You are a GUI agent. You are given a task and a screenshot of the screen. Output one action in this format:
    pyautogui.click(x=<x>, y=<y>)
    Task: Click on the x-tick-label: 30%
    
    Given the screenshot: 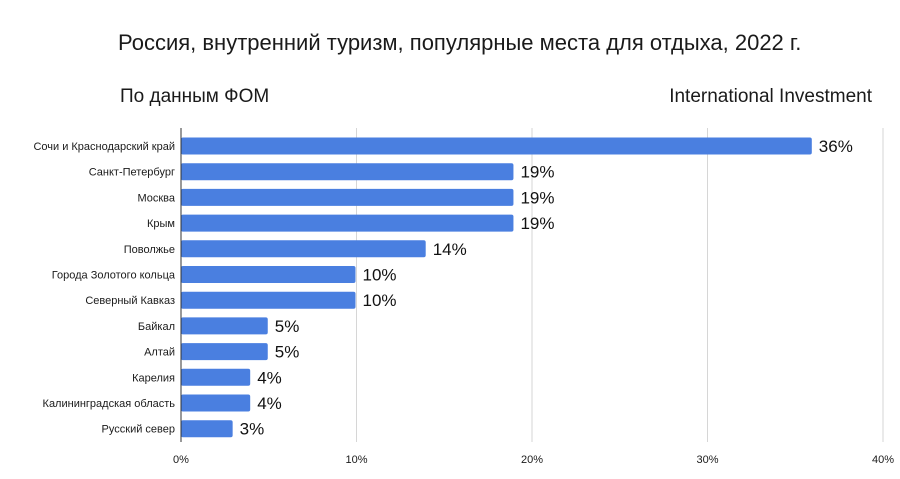 What is the action you would take?
    pyautogui.click(x=707, y=460)
    